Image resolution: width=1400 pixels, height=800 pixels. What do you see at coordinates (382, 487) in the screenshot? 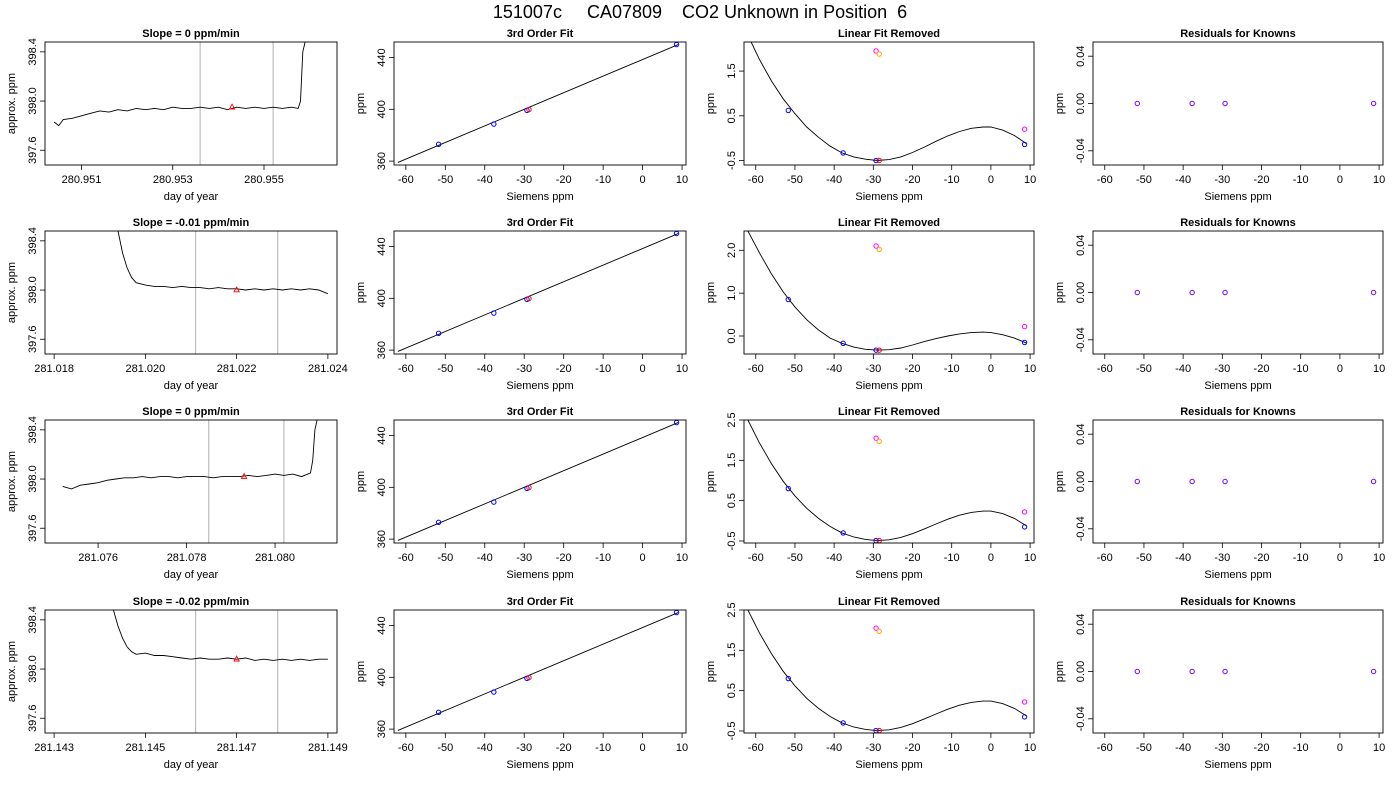
I see `y-tick-label: 400` at bounding box center [382, 487].